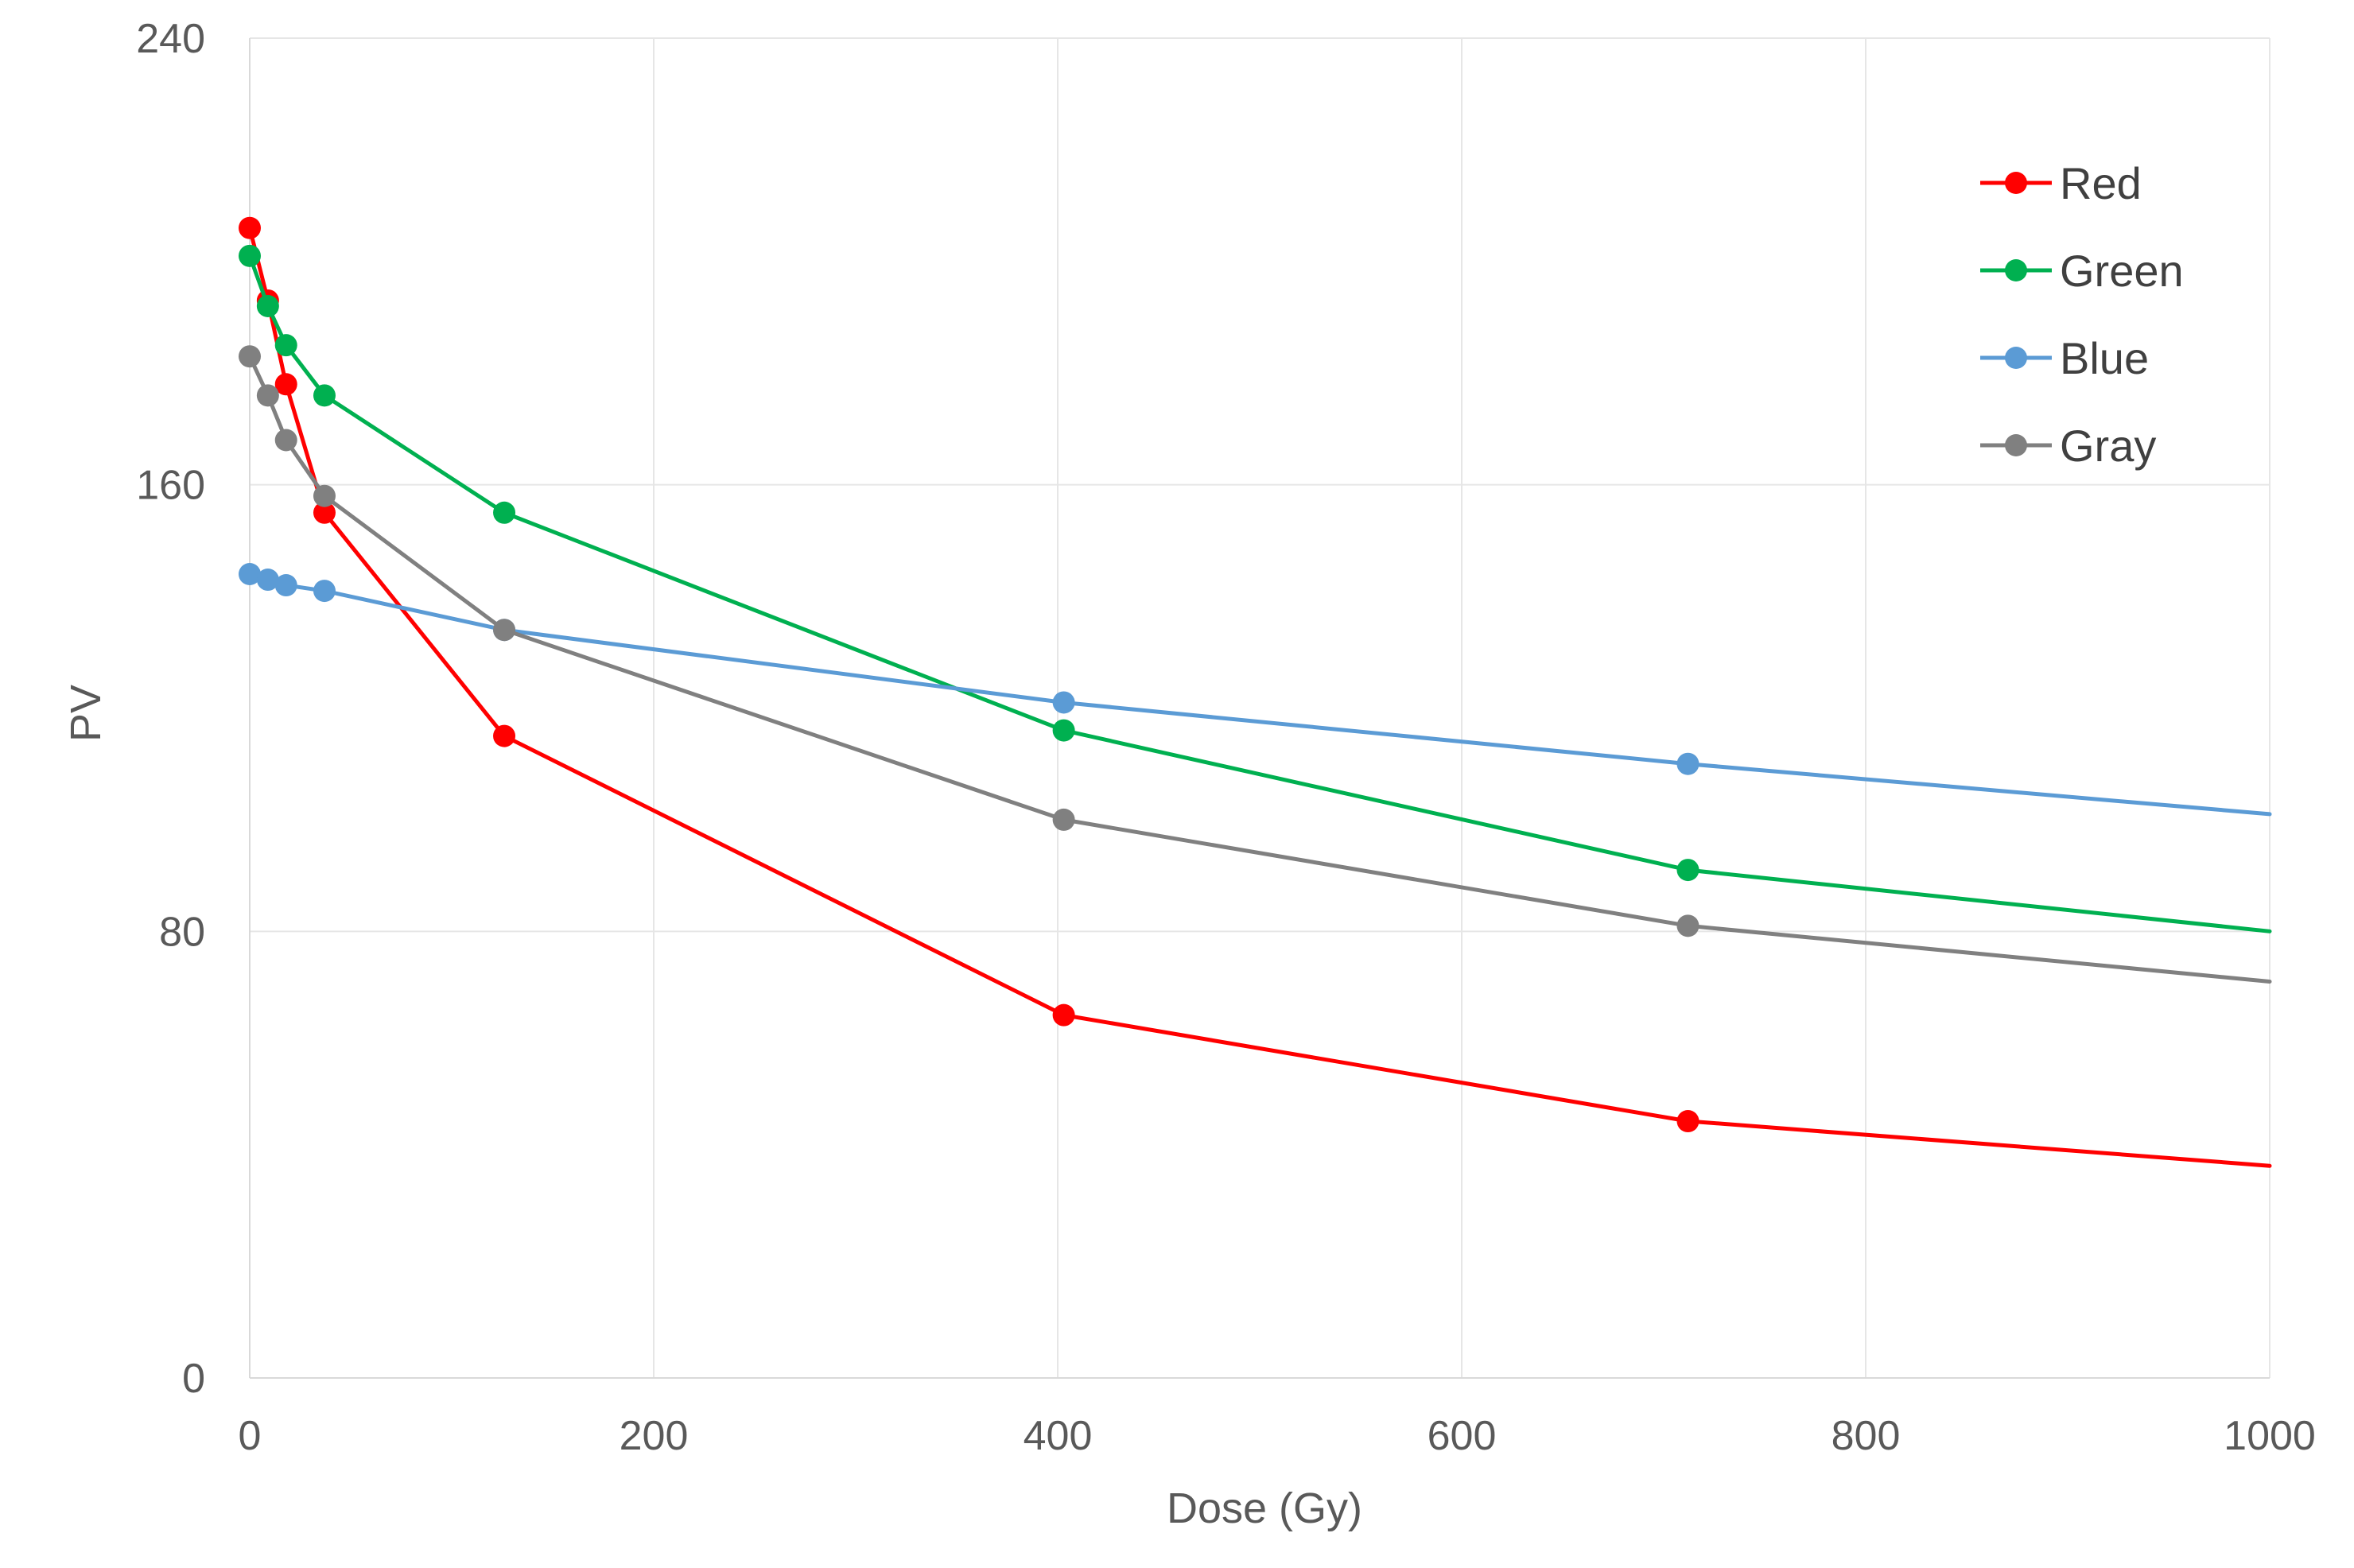 The image size is (2354, 1568). Describe the element at coordinates (2082, 314) in the screenshot. I see `legend-layer: Red Green Blue Gray` at that location.